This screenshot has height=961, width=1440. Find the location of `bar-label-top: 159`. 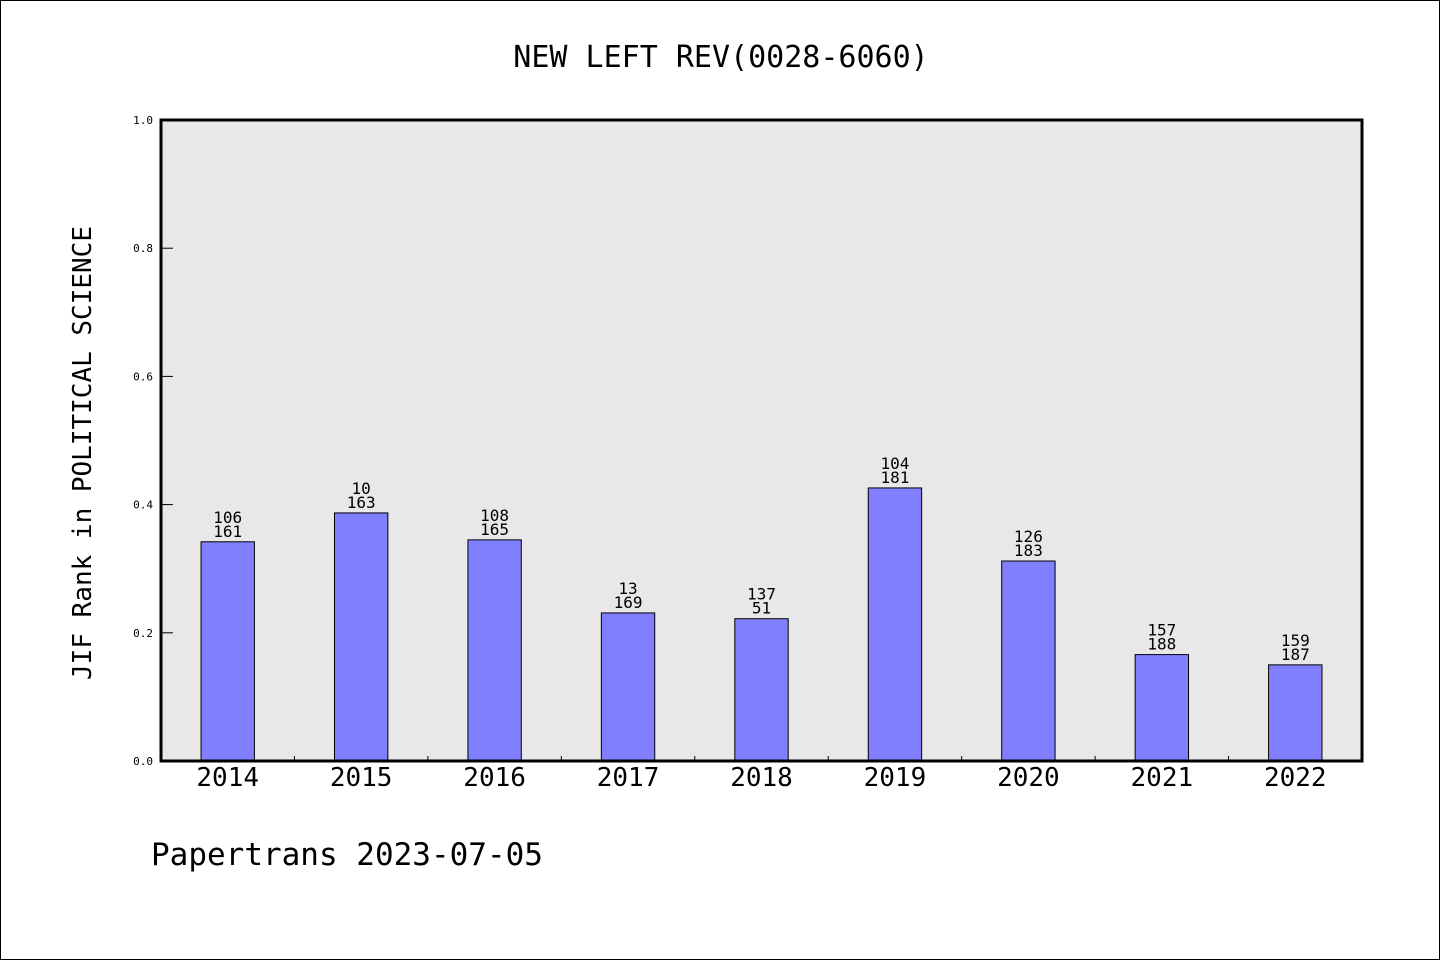

bar-label-top: 159 is located at coordinates (1295, 640).